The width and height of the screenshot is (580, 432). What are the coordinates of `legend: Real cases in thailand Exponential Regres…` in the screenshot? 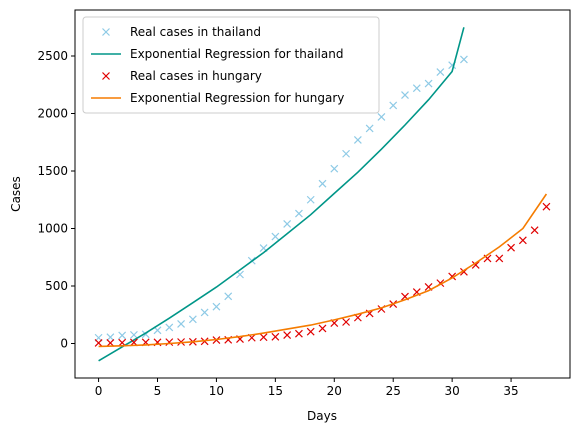 It's located at (231, 65).